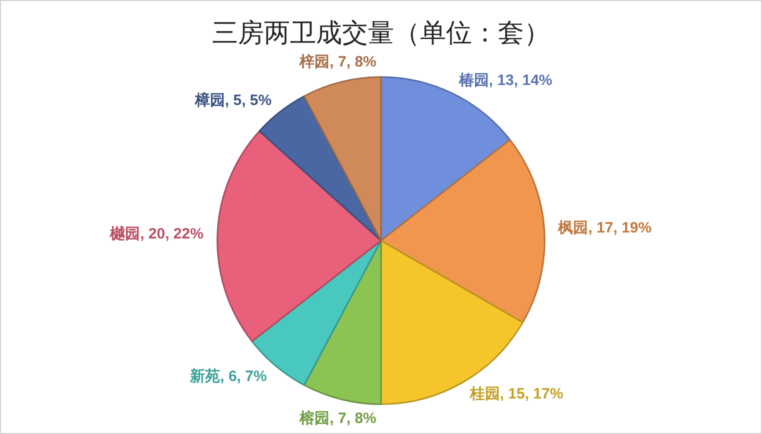 The height and width of the screenshot is (434, 762). I want to click on slice-label: 新苑, 6, 7%, so click(228, 375).